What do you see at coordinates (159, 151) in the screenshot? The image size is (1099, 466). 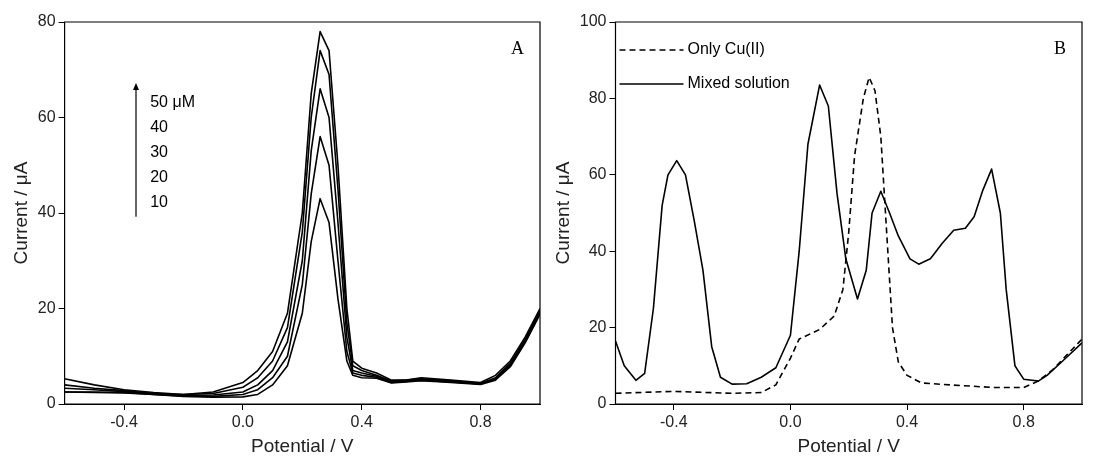 I see `annotation: 30` at bounding box center [159, 151].